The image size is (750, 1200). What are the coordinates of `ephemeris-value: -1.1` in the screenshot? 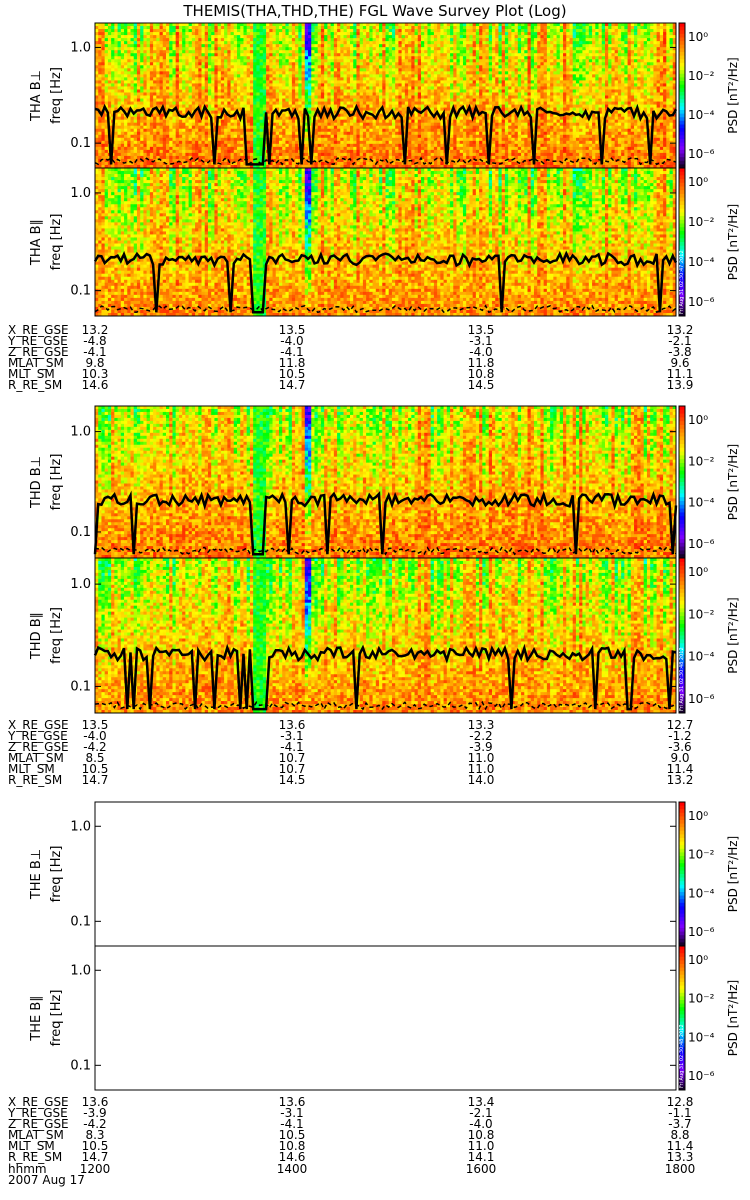 It's located at (680, 1113).